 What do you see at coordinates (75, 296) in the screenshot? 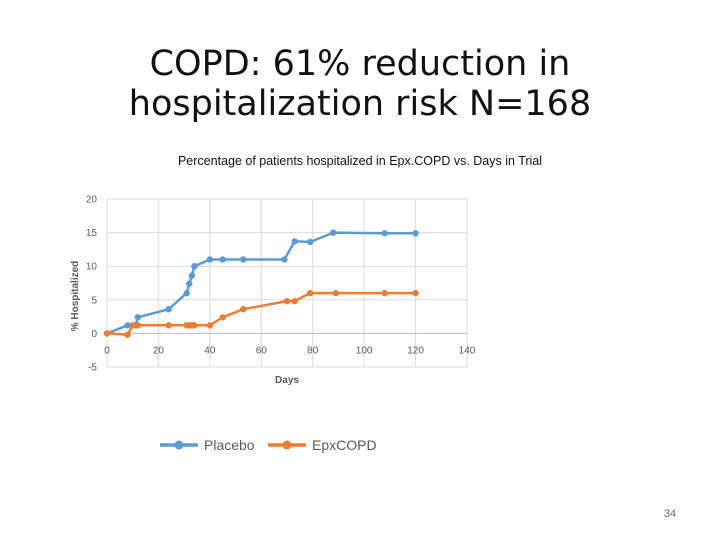
I see `y-axis-label: % Hospitalized` at bounding box center [75, 296].